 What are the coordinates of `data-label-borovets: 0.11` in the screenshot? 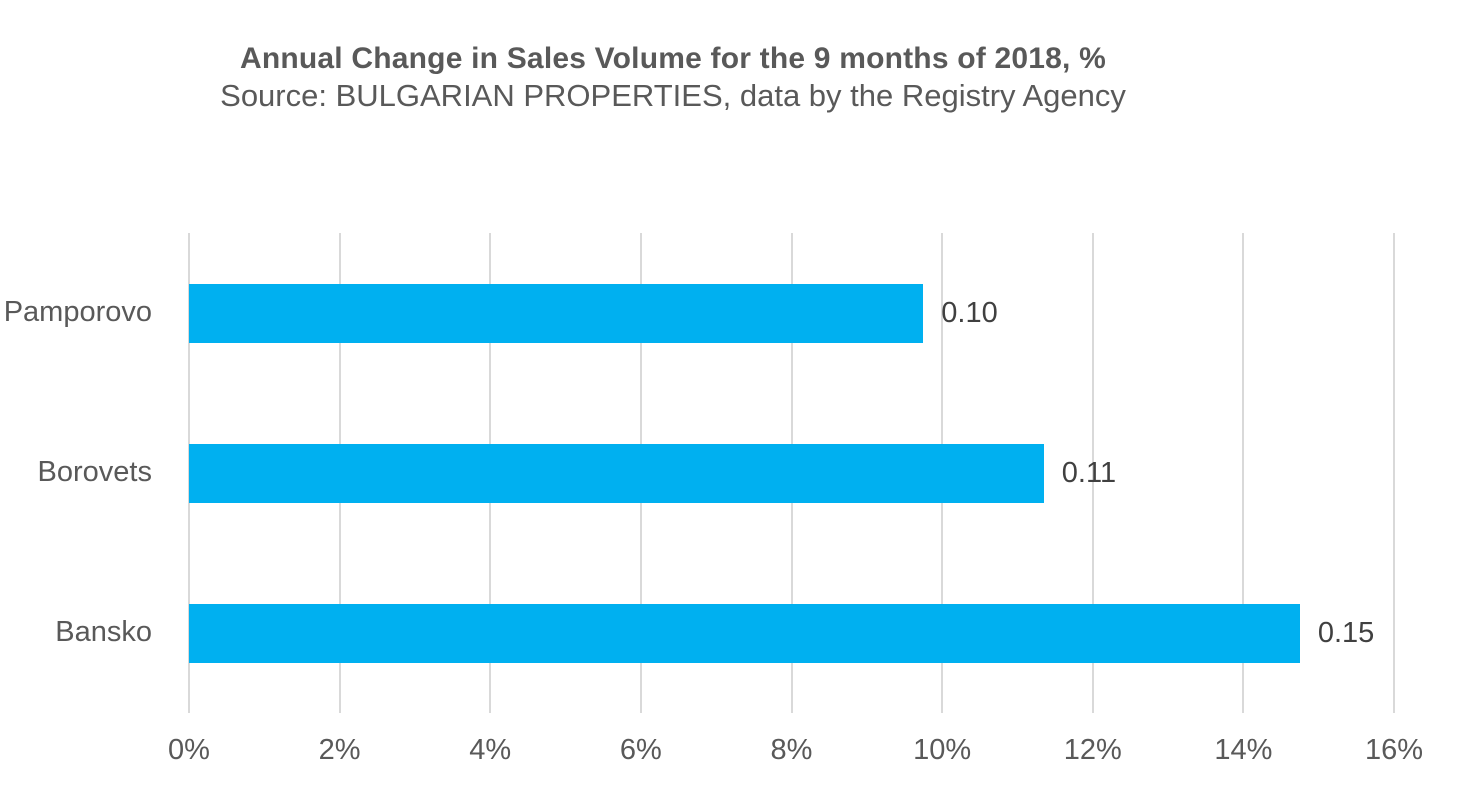 It's located at (1089, 472).